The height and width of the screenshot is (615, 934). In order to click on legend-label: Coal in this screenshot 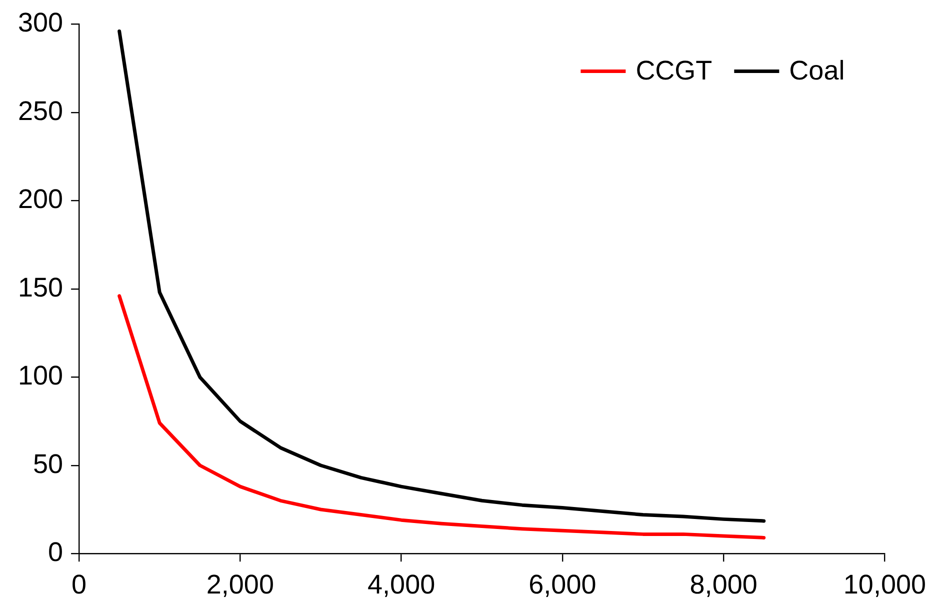, I will do `click(817, 71)`.